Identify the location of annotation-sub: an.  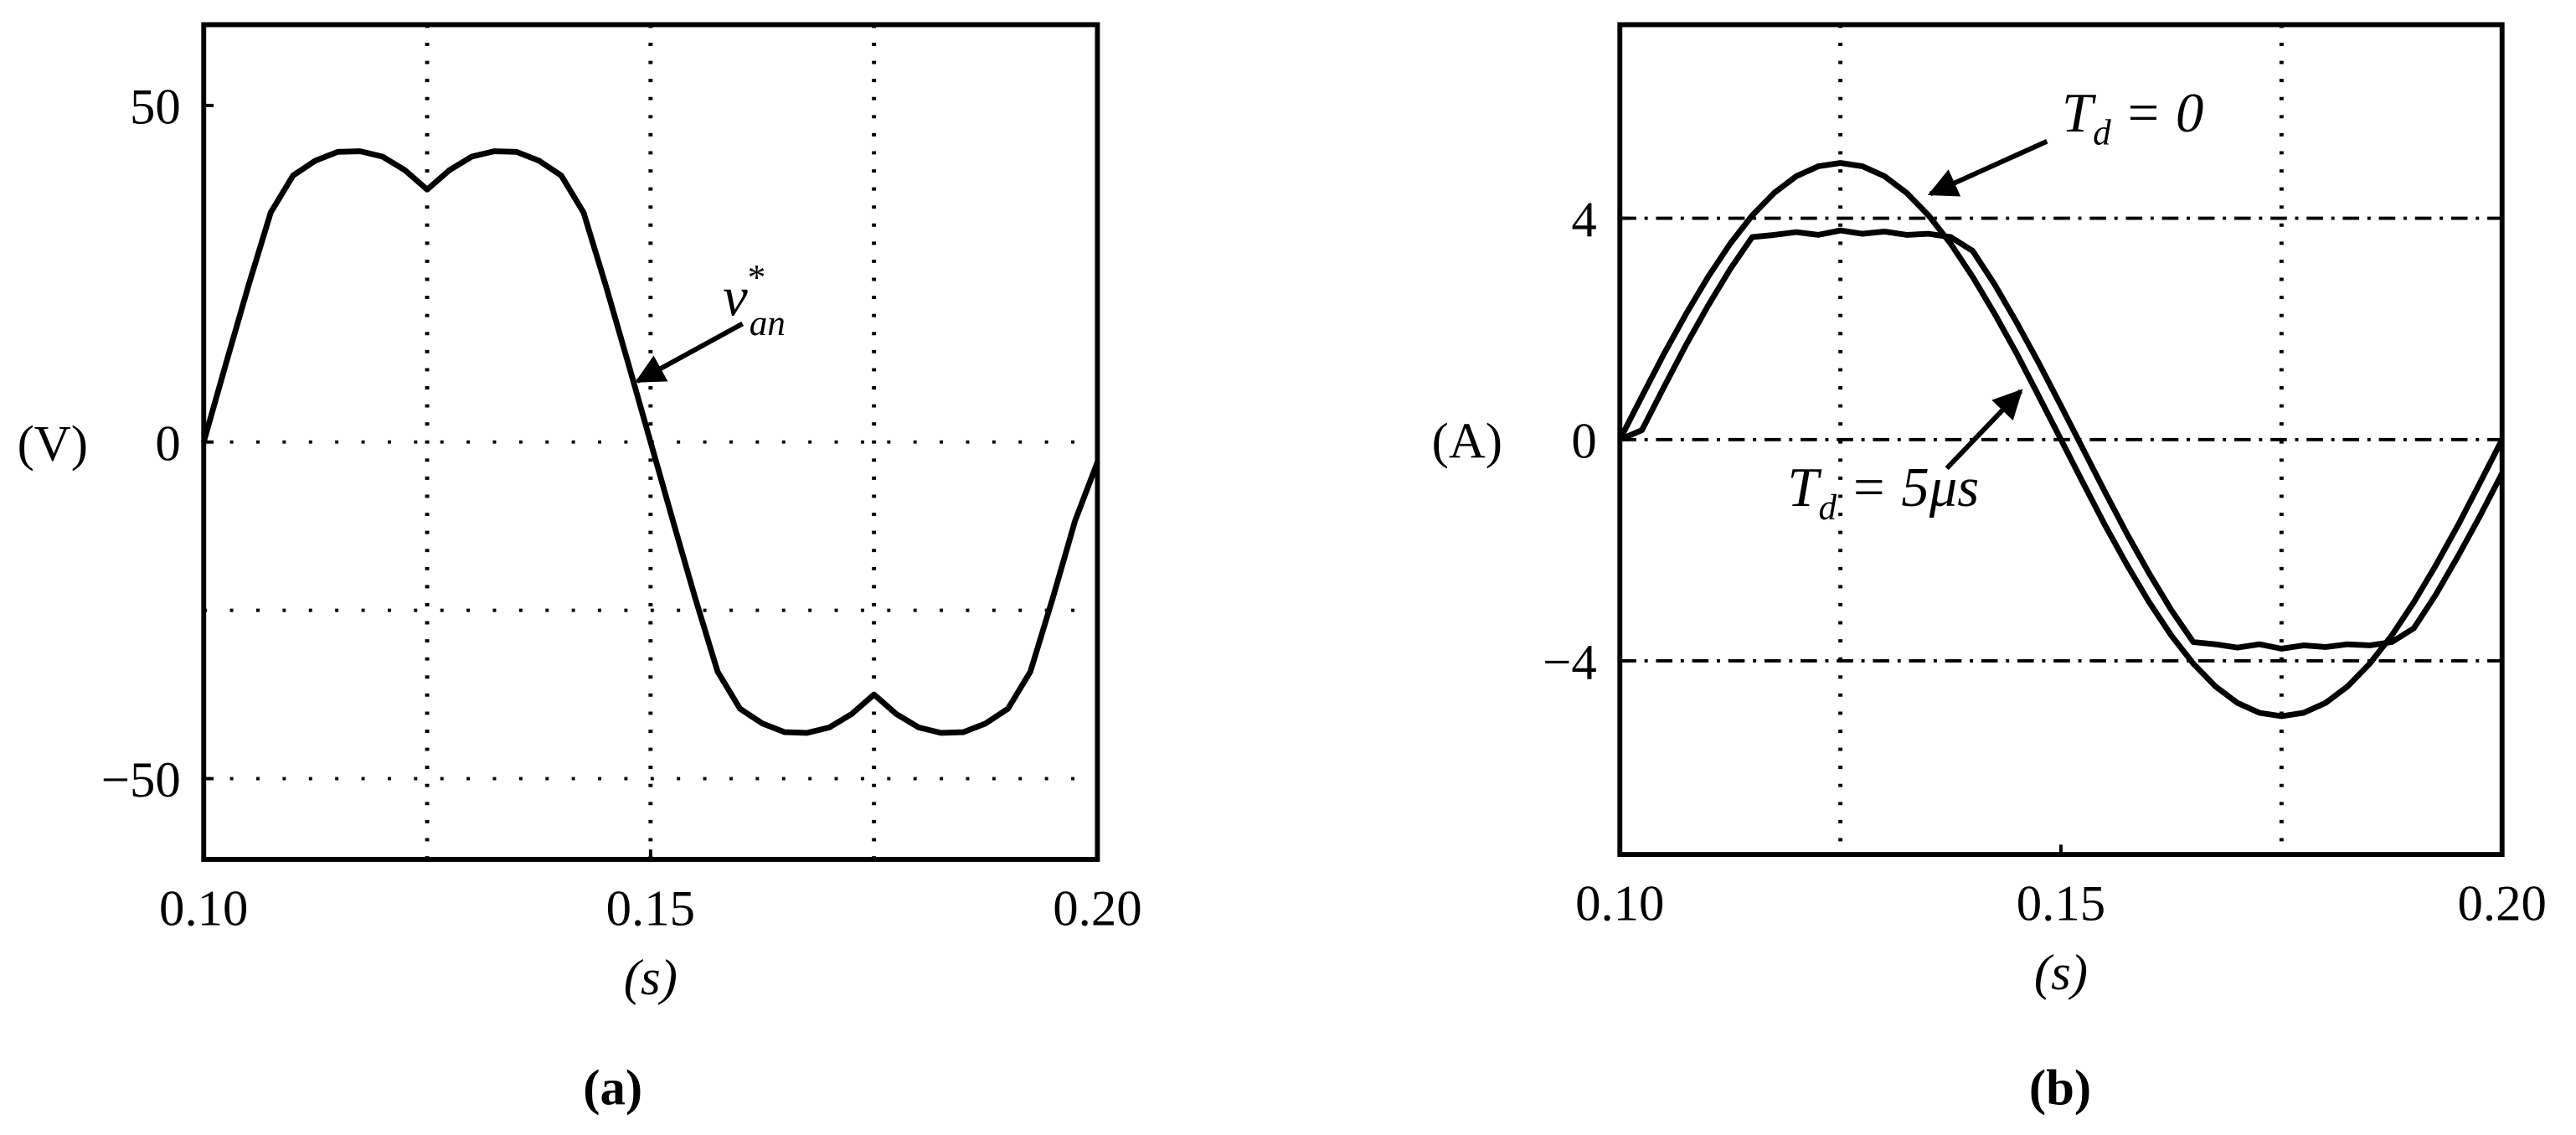
(768, 323).